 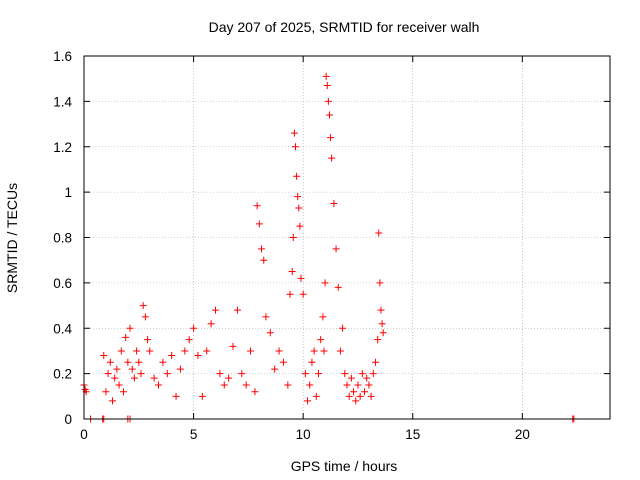 I want to click on x-tick-label: 20, so click(x=522, y=434).